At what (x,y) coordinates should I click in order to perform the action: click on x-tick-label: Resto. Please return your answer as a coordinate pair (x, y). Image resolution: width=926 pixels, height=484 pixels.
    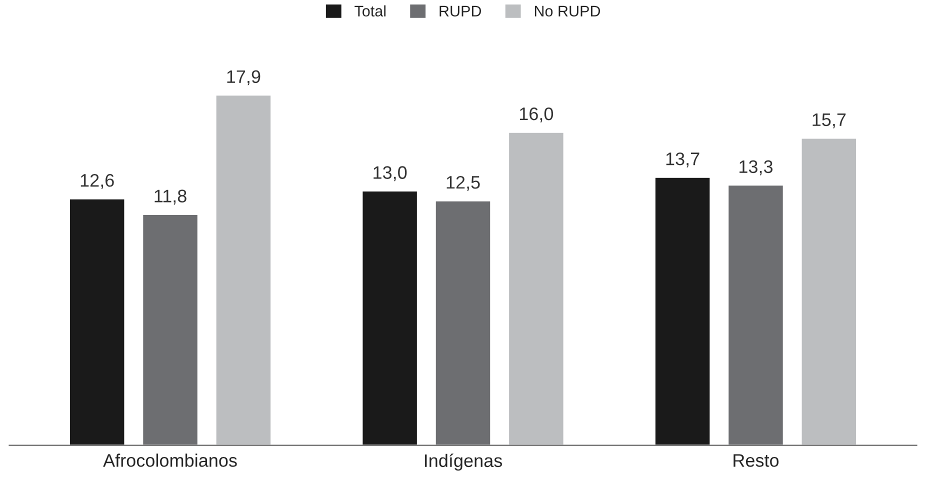
    Looking at the image, I should click on (756, 460).